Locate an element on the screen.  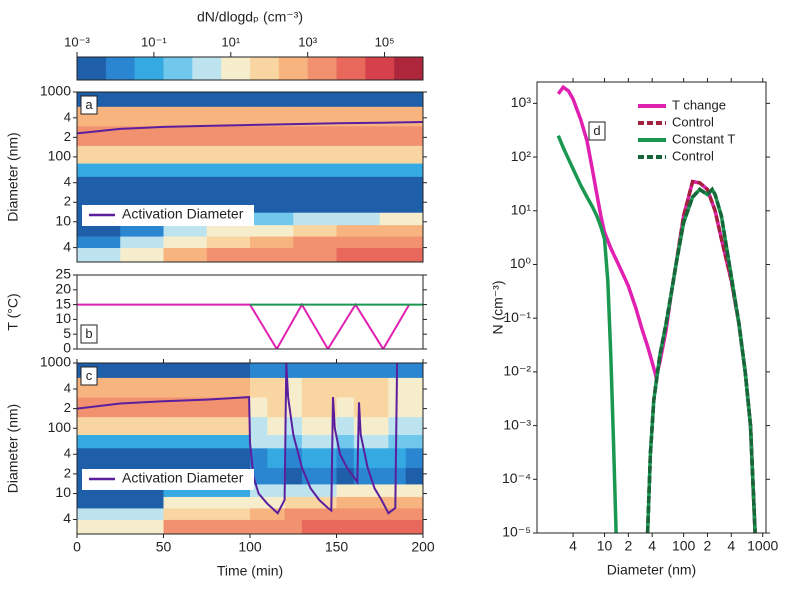
y-tick-label: 15 is located at coordinates (63, 303).